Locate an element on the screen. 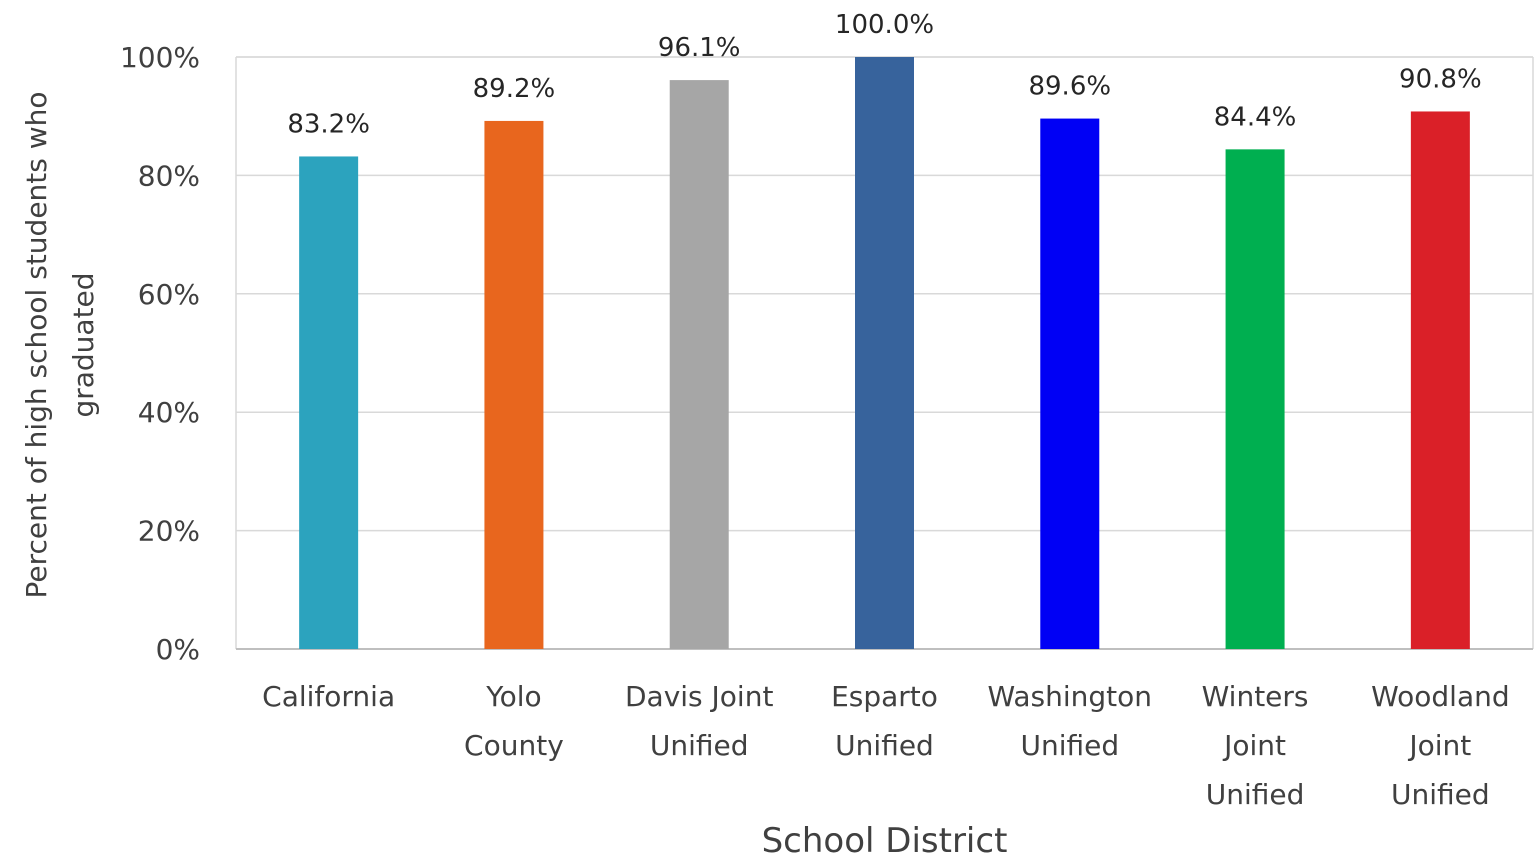 The height and width of the screenshot is (859, 1535). data-labels: 83.2% 89.2% 96.1% 100.0% 89.6% 84.4% 90.8% is located at coordinates (884, 74).